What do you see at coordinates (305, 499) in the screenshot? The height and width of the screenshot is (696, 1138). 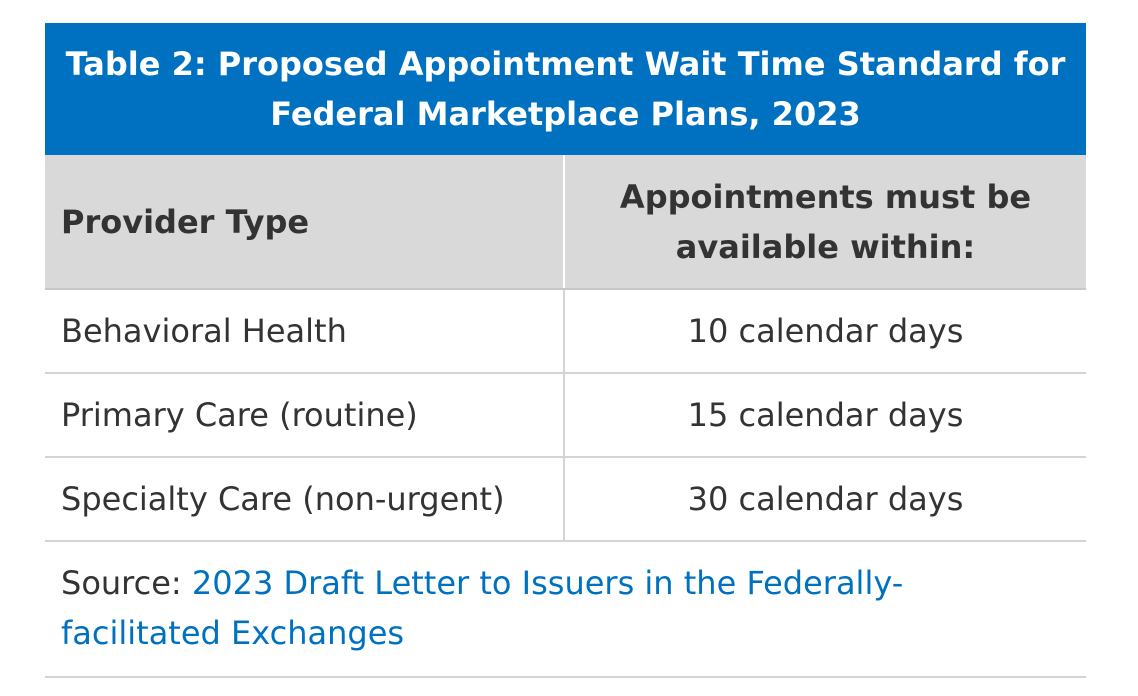 I see `provider-cell: Specialty Care (non-urgent)` at bounding box center [305, 499].